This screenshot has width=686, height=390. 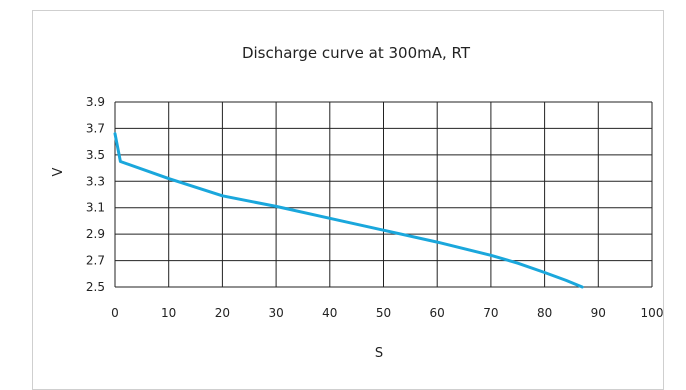 I want to click on y-tick-label-5: 2.9, so click(x=95, y=234).